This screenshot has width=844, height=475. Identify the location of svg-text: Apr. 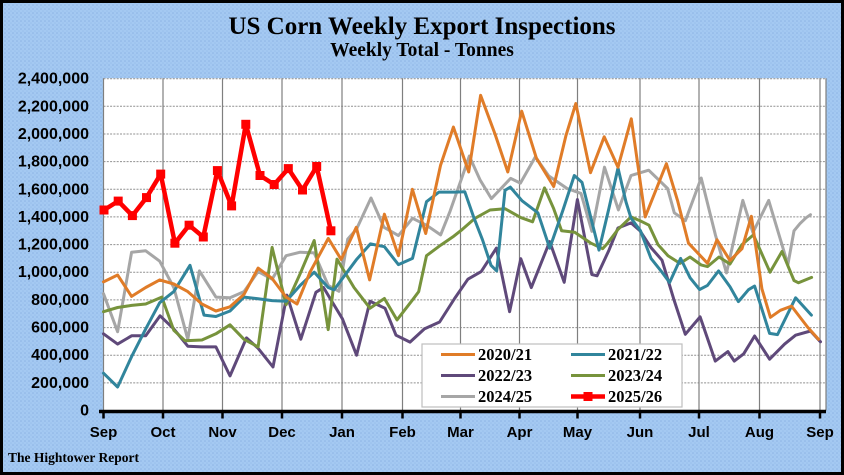
(520, 432).